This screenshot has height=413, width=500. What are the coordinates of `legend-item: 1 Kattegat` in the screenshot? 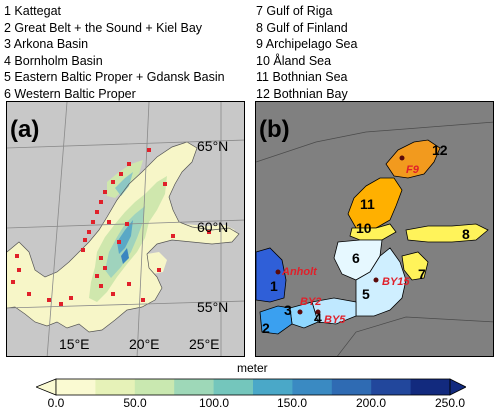 It's located at (32, 11).